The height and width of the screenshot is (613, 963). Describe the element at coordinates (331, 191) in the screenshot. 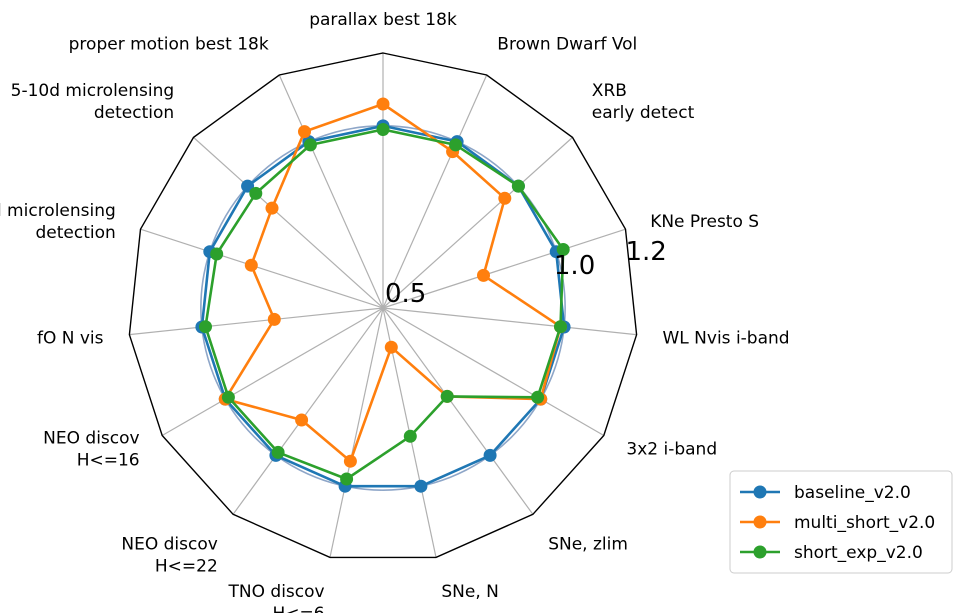

I see `spoke-proper-motion-best-18k` at that location.